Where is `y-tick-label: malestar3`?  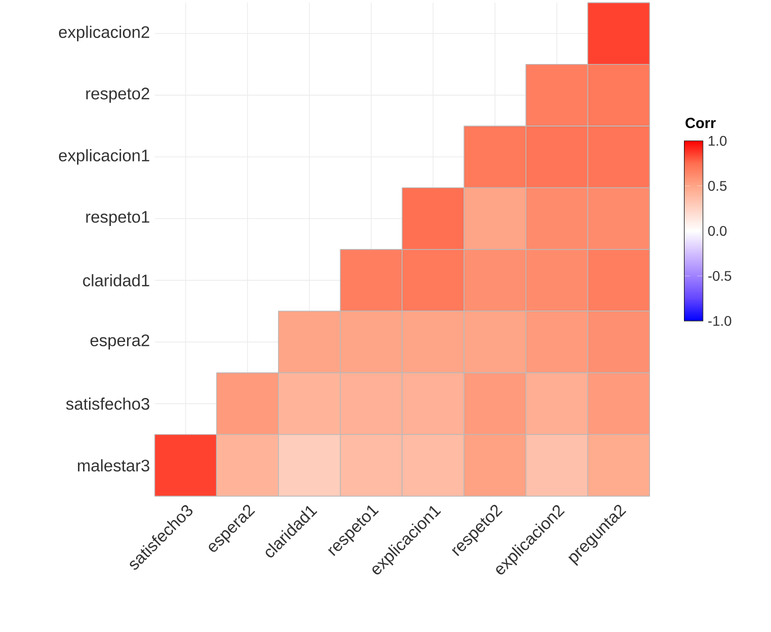
y-tick-label: malestar3 is located at coordinates (114, 465).